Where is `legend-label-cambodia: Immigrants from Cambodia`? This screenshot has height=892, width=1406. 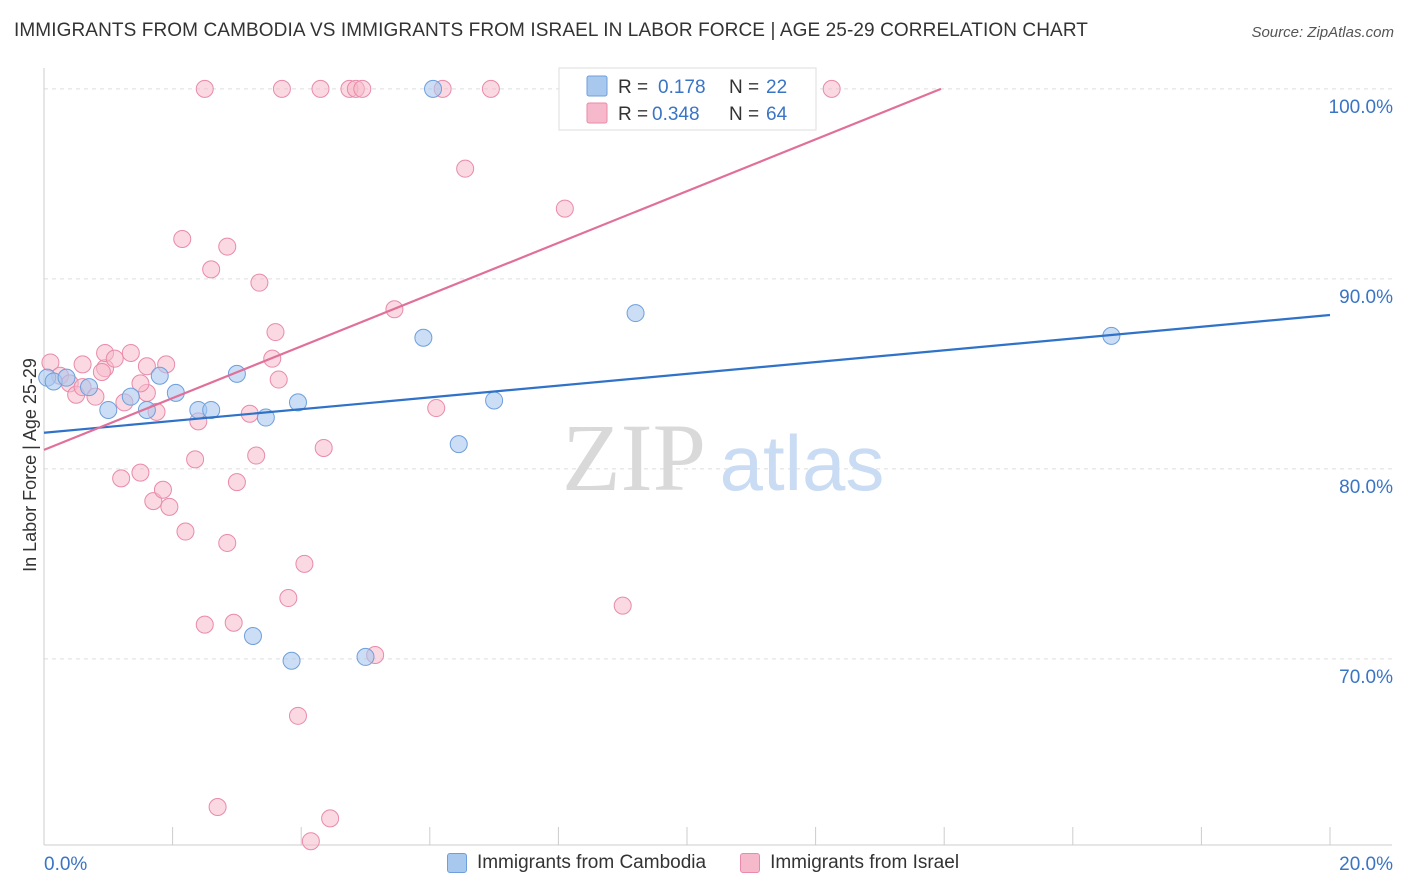 legend-label-cambodia: Immigrants from Cambodia is located at coordinates (591, 862).